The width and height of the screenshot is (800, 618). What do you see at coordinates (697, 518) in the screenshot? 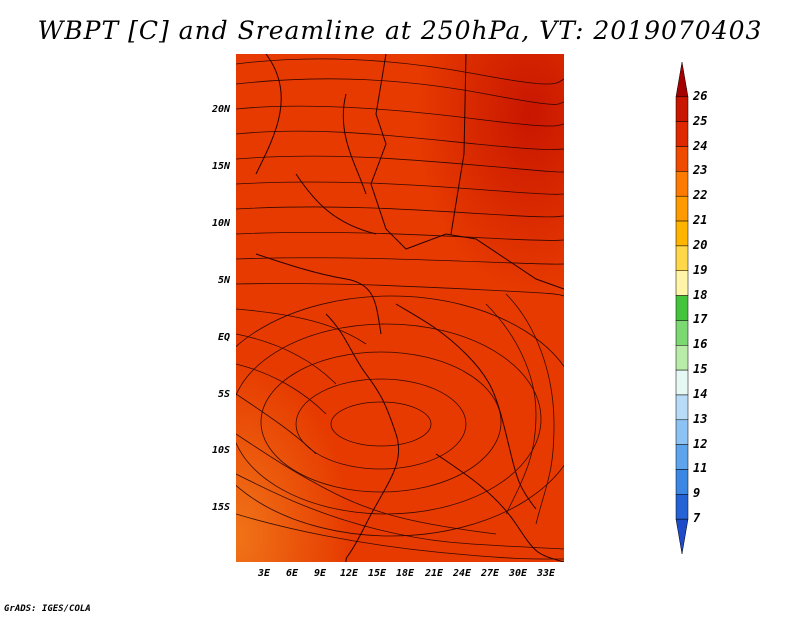
I see `colorbar-label: 7` at bounding box center [697, 518].